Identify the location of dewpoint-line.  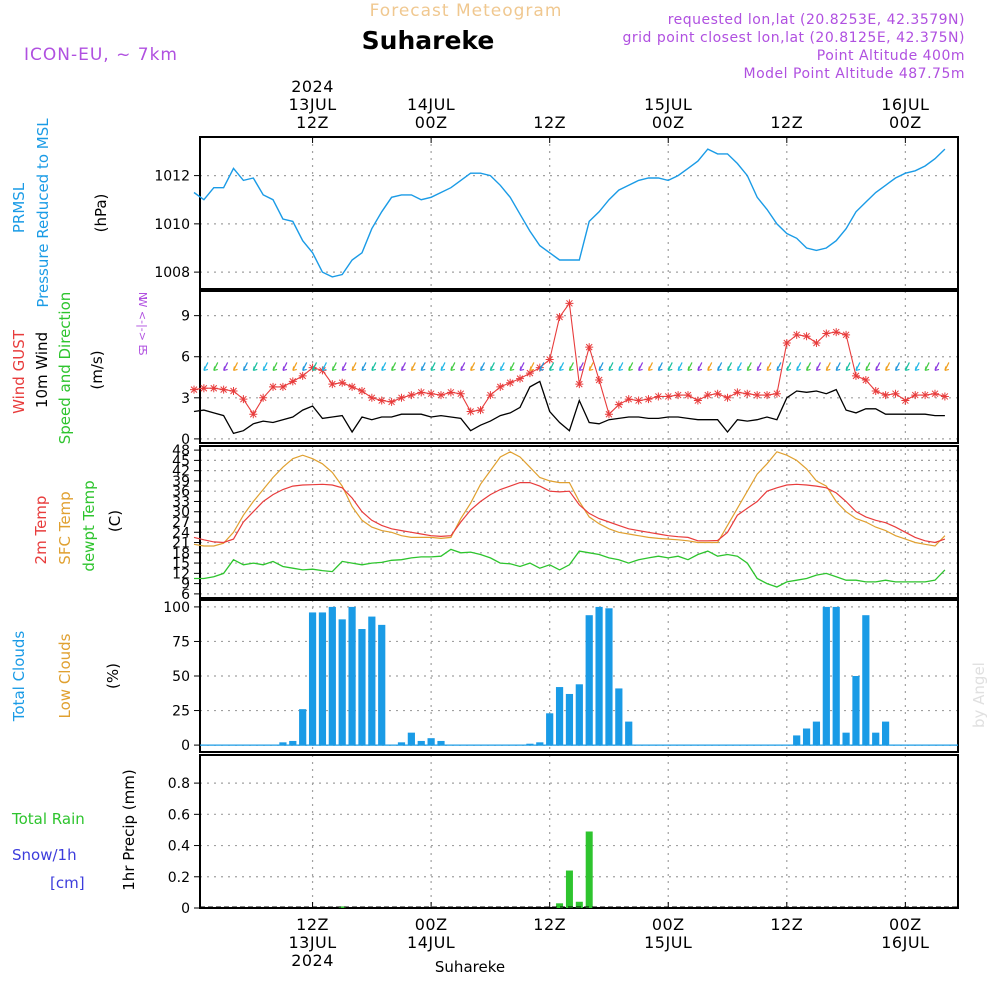
(570, 568).